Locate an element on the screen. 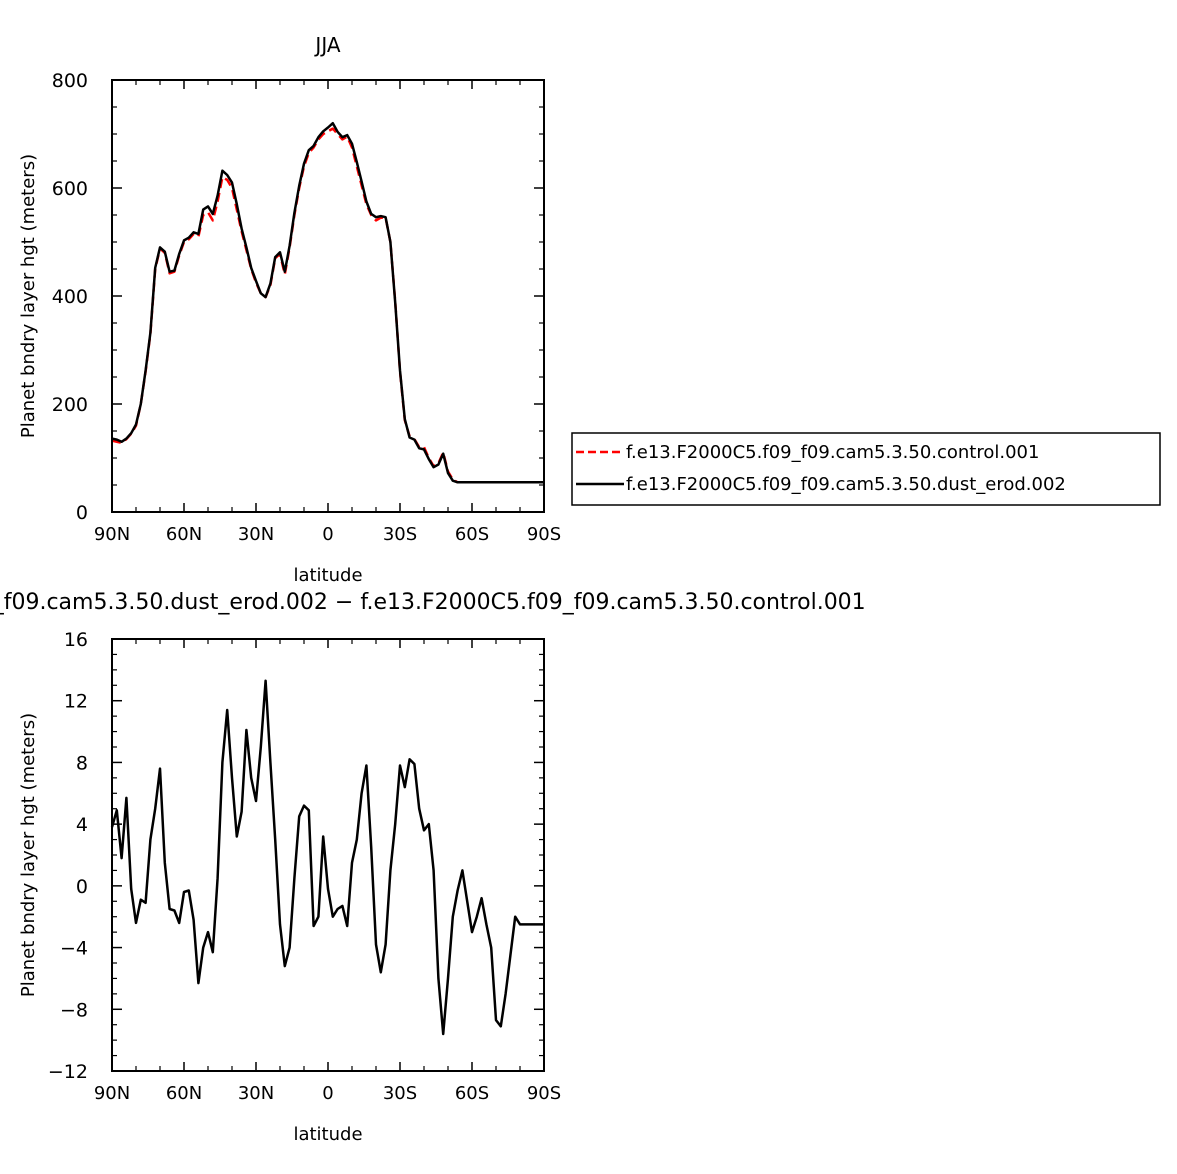 The height and width of the screenshot is (1174, 1177). bottom-x-tick-label: 0 is located at coordinates (327, 1093).